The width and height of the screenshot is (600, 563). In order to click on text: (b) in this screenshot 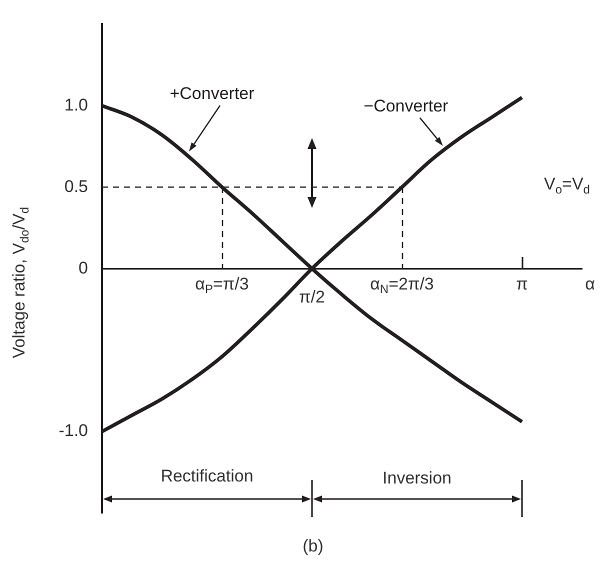, I will do `click(313, 546)`.